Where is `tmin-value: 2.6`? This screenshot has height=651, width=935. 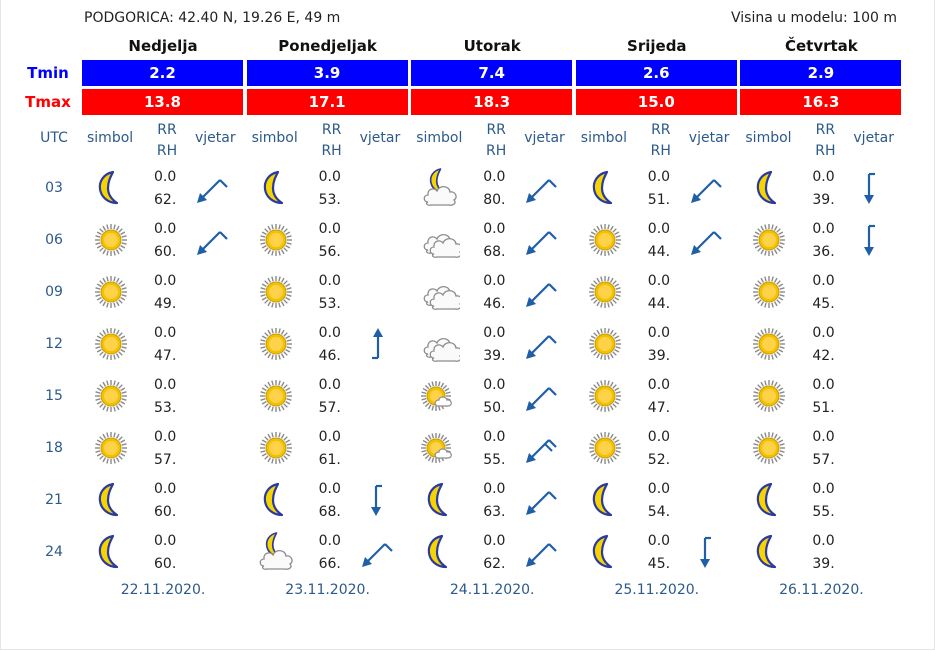 tmin-value: 2.6 is located at coordinates (656, 73).